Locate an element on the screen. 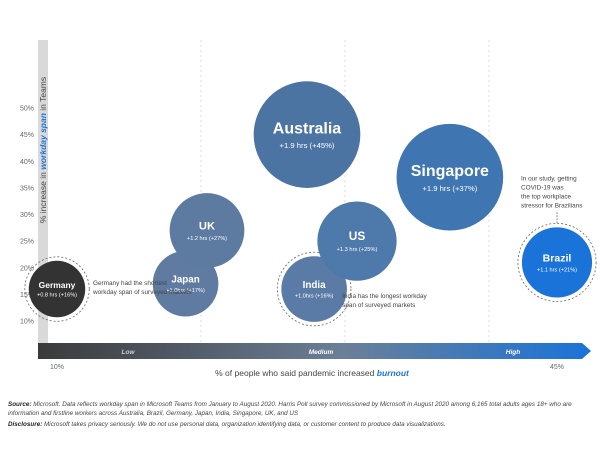 This screenshot has width=600, height=450. y-tick-label: 35% is located at coordinates (27, 188).